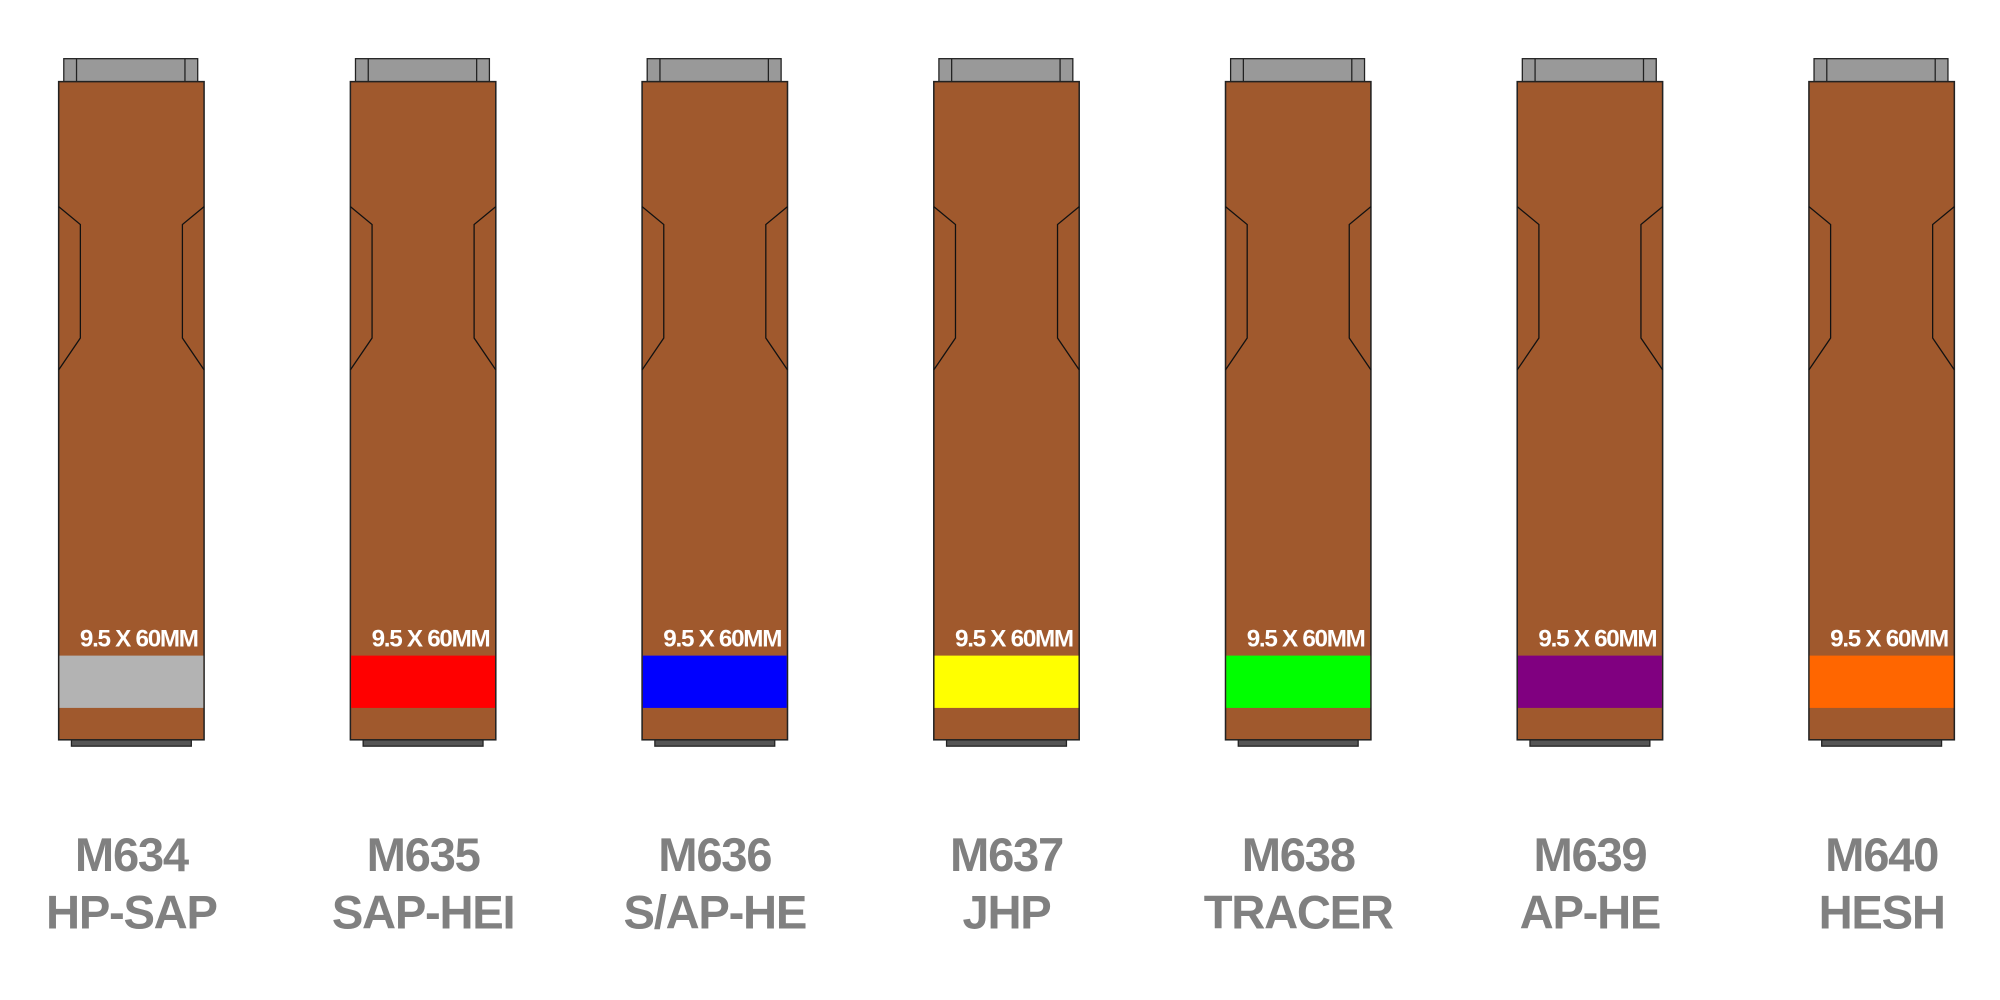  I want to click on cartridge-code: M640, so click(1881, 855).